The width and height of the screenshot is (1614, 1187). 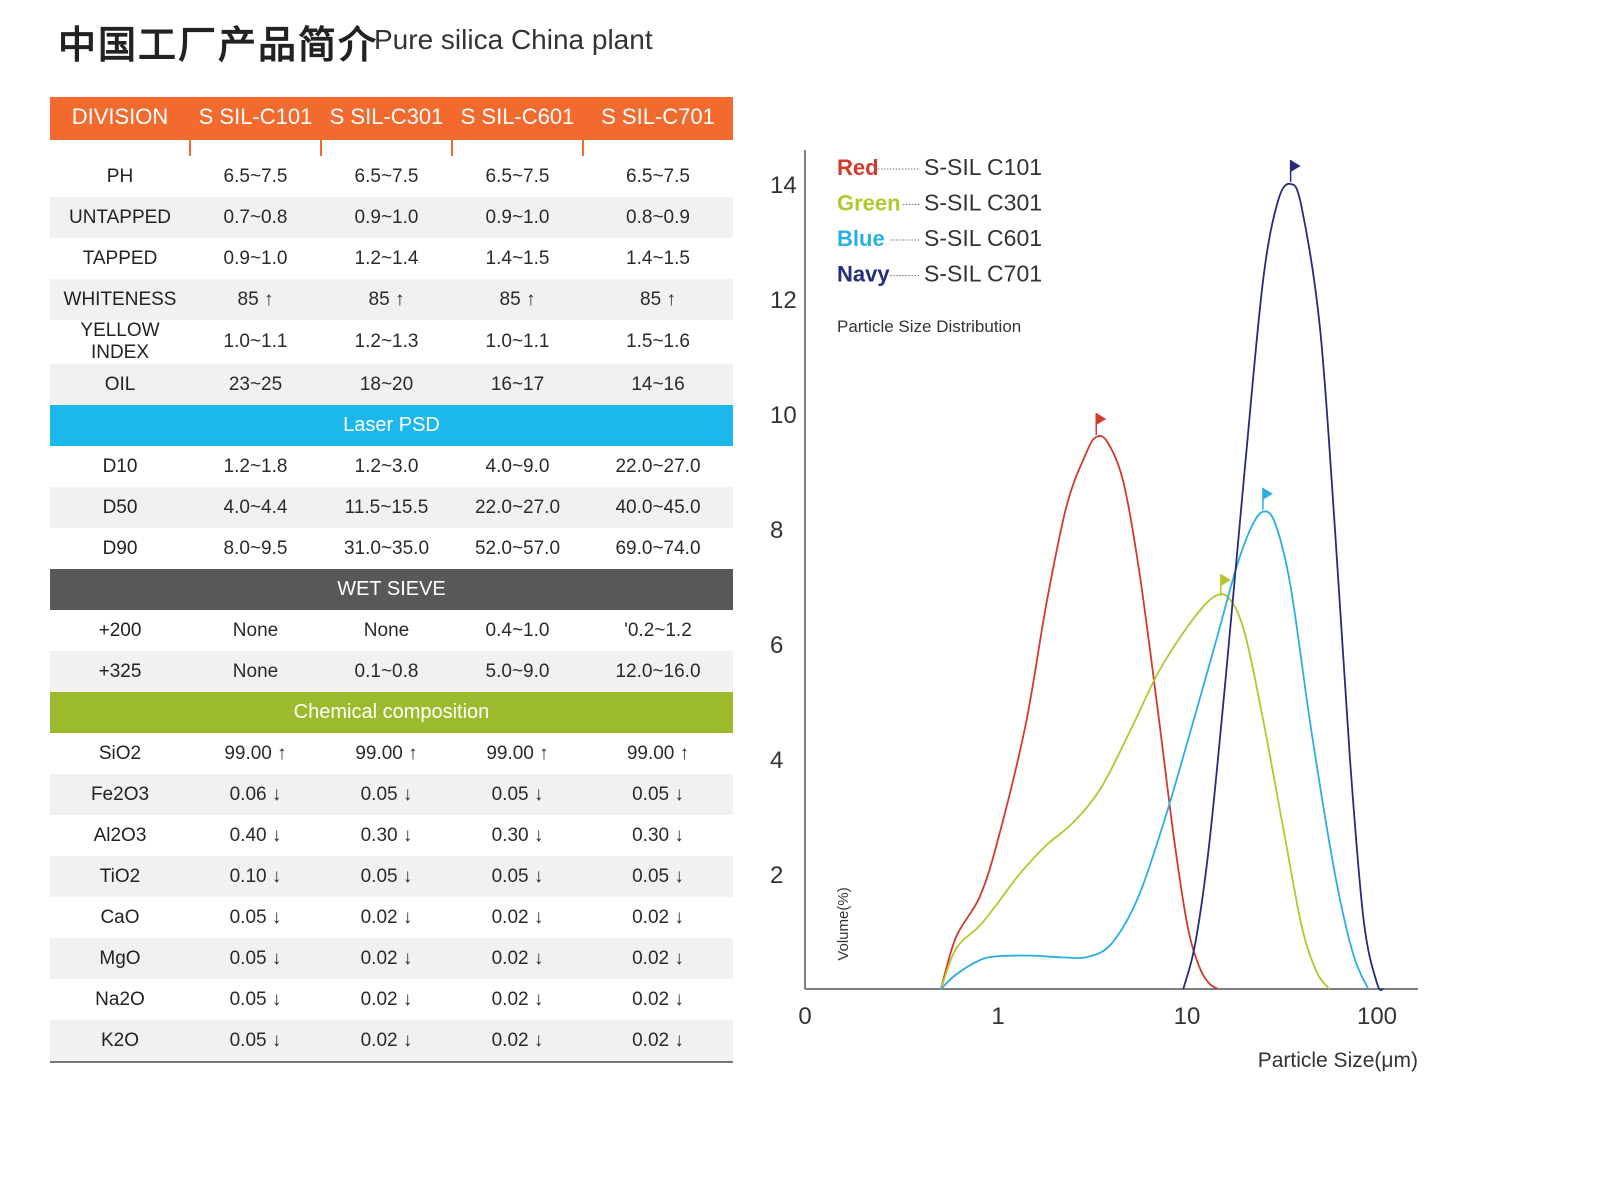 What do you see at coordinates (386, 258) in the screenshot?
I see `table-cell: 1.2~1.4` at bounding box center [386, 258].